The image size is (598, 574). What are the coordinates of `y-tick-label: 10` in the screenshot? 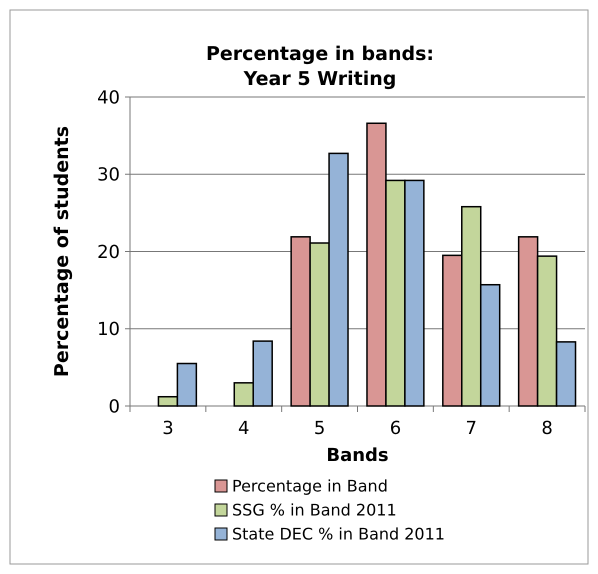 It's located at (108, 329).